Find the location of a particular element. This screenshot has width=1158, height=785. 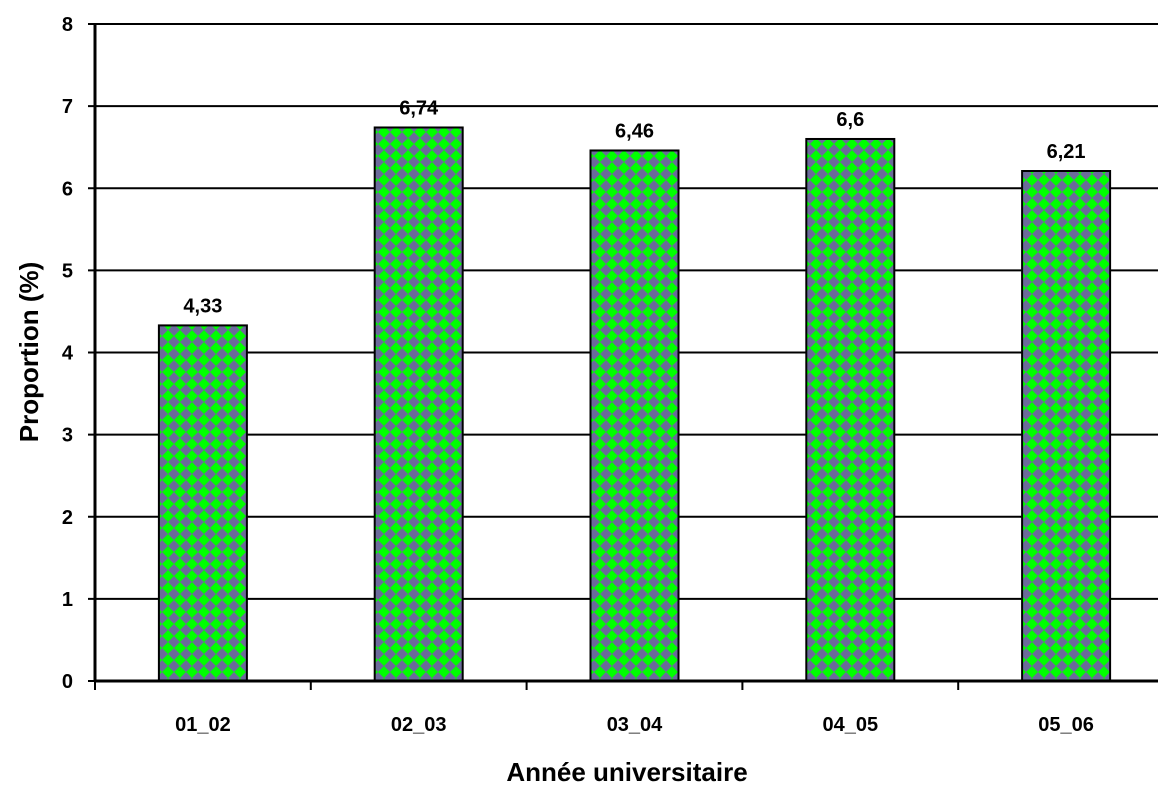

x-tick-label-01_02: 01_02 is located at coordinates (203, 725).